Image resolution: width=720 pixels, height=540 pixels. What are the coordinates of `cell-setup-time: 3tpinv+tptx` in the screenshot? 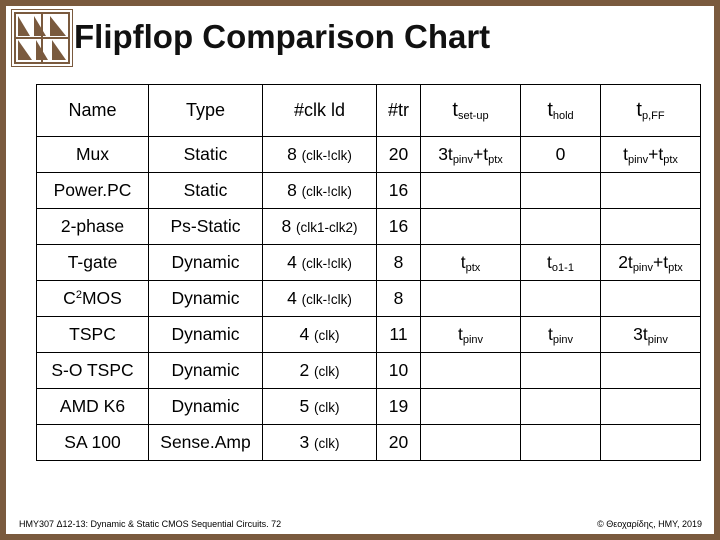 It's located at (470, 154).